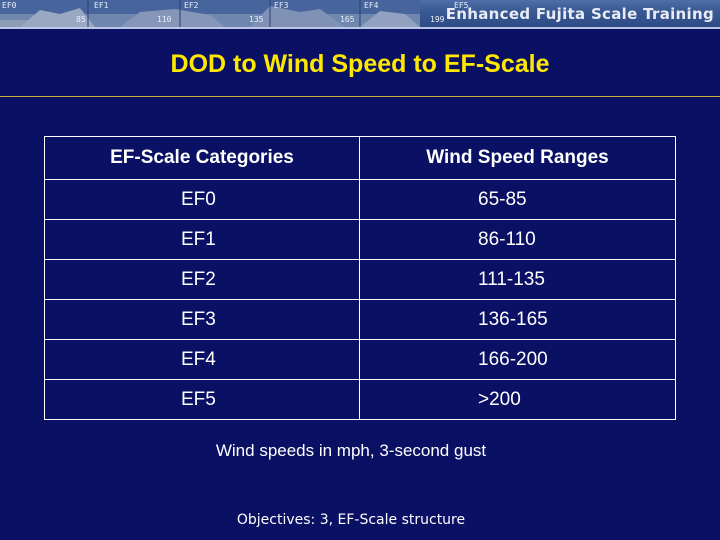 This screenshot has width=720, height=540. What do you see at coordinates (202, 199) in the screenshot?
I see `category-cell: EF0` at bounding box center [202, 199].